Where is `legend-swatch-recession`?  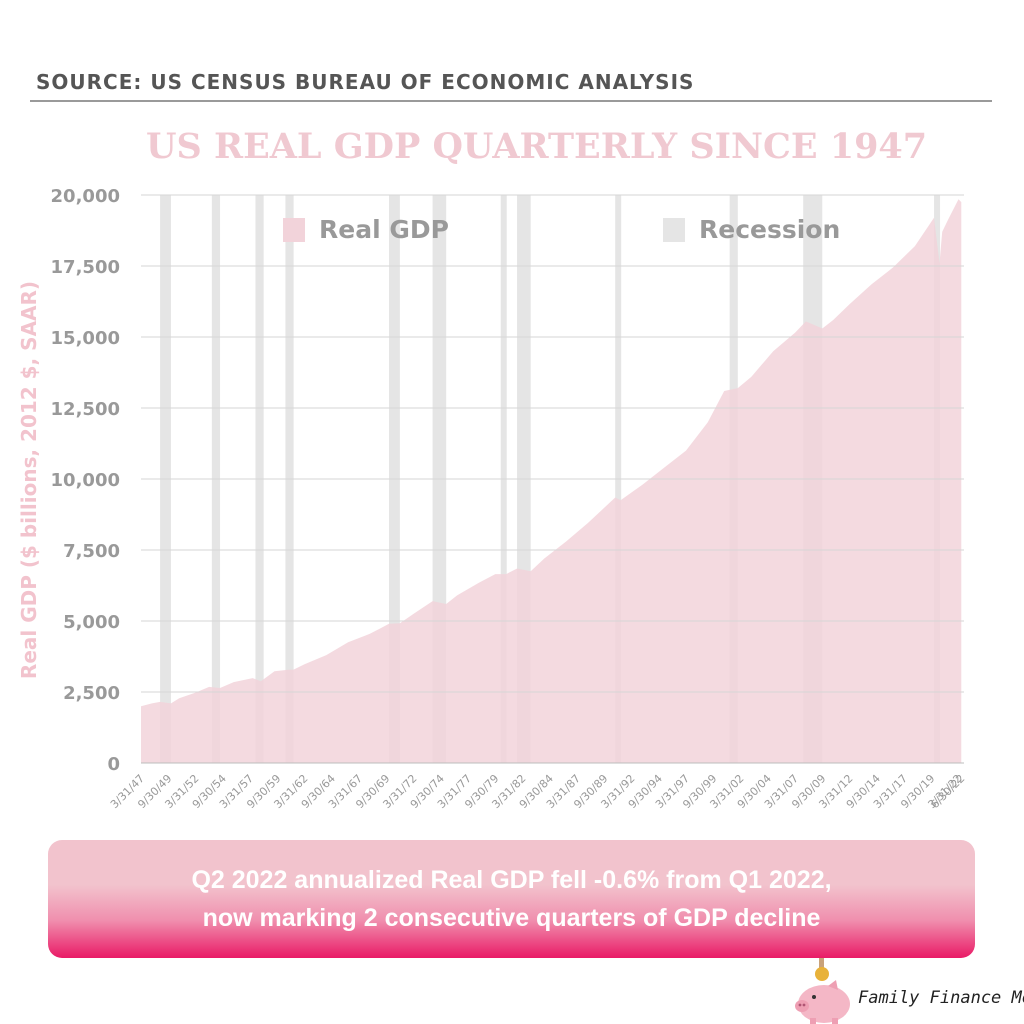 legend-swatch-recession is located at coordinates (674, 230).